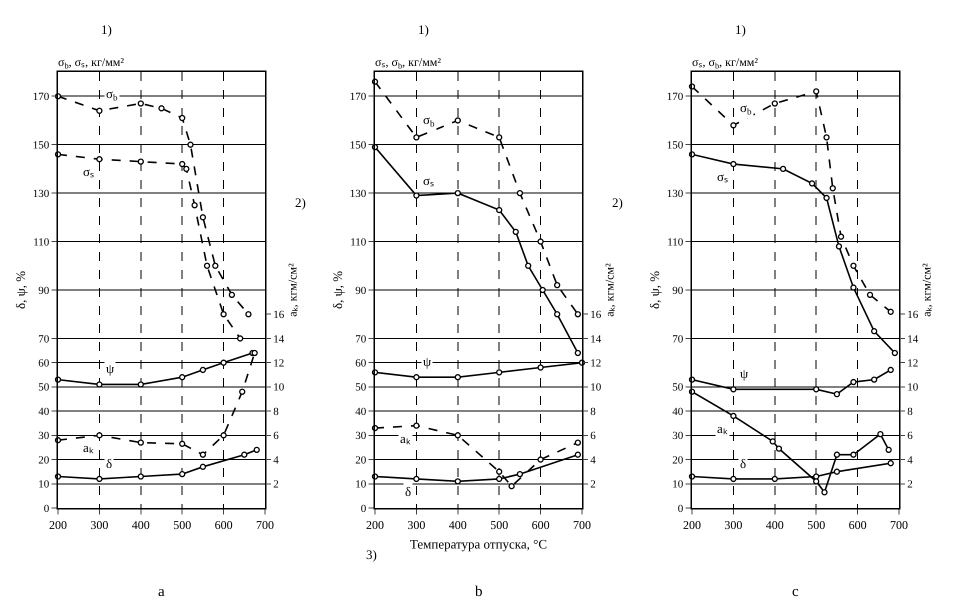  Describe the element at coordinates (161, 592) in the screenshot. I see `text: a` at that location.